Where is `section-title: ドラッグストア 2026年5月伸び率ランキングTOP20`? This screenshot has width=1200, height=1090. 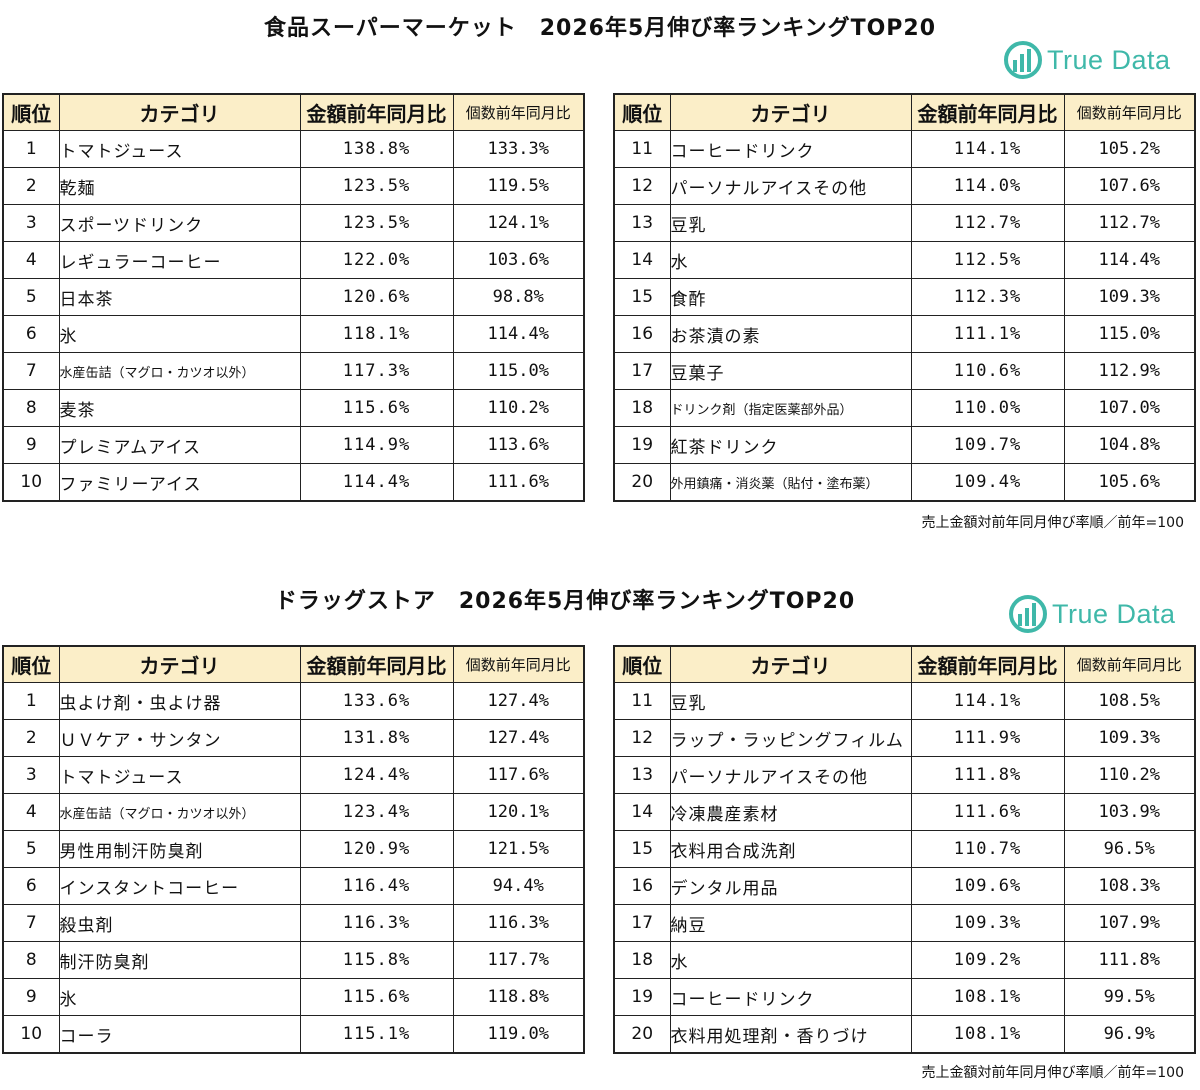
section-title: ドラッグストア 2026年5月伸び率ランキングTOP20 is located at coordinates (565, 601).